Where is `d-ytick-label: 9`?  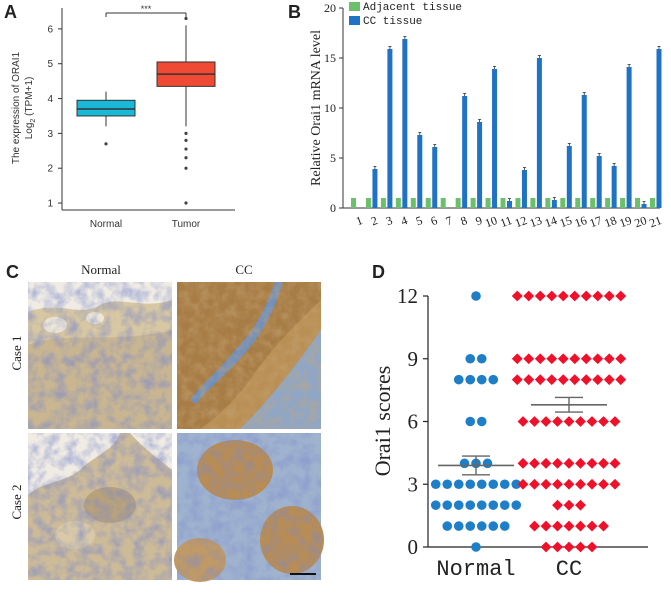
d-ytick-label: 9 is located at coordinates (413, 359).